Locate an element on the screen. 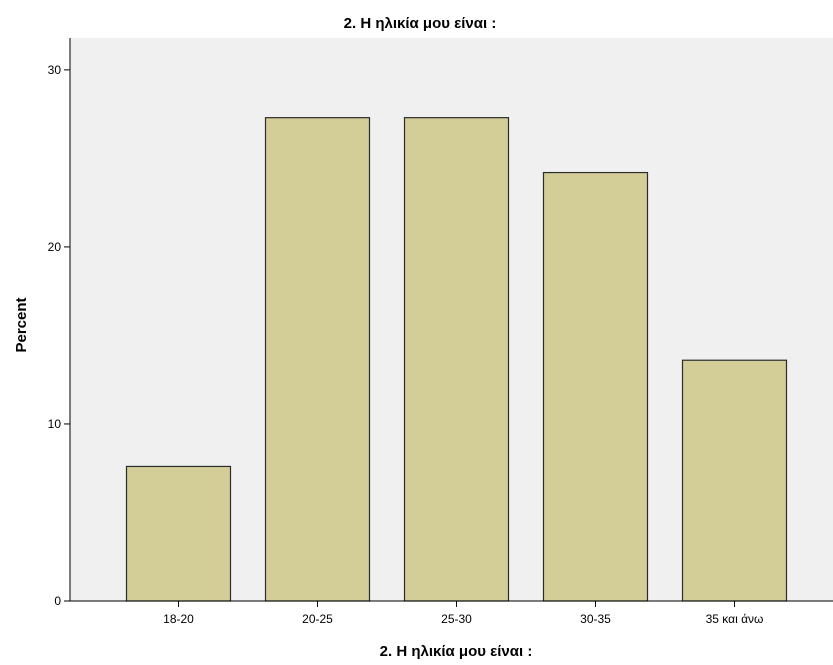 This screenshot has width=833, height=665. bar-35 και άνω is located at coordinates (734, 480).